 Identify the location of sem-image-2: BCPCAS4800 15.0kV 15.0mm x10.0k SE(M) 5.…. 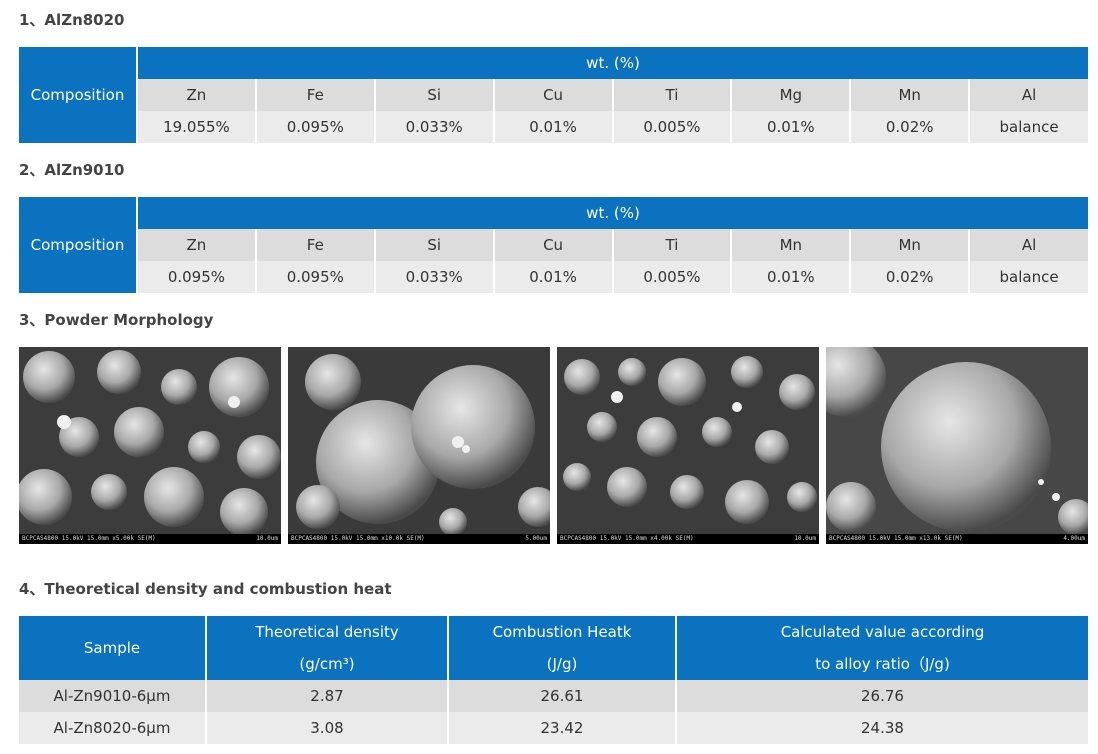
(419, 445).